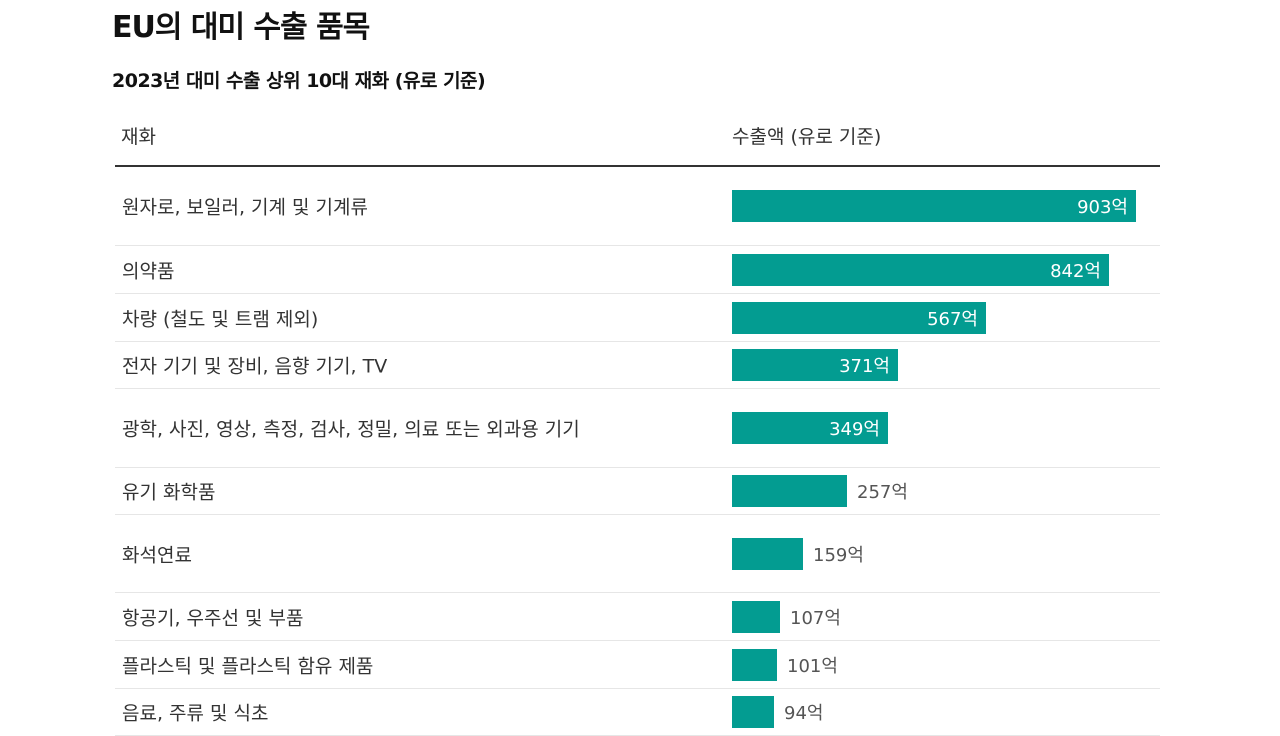  What do you see at coordinates (637, 712) in the screenshot?
I see `table-row: 음료, 주류 및 식초 94억` at bounding box center [637, 712].